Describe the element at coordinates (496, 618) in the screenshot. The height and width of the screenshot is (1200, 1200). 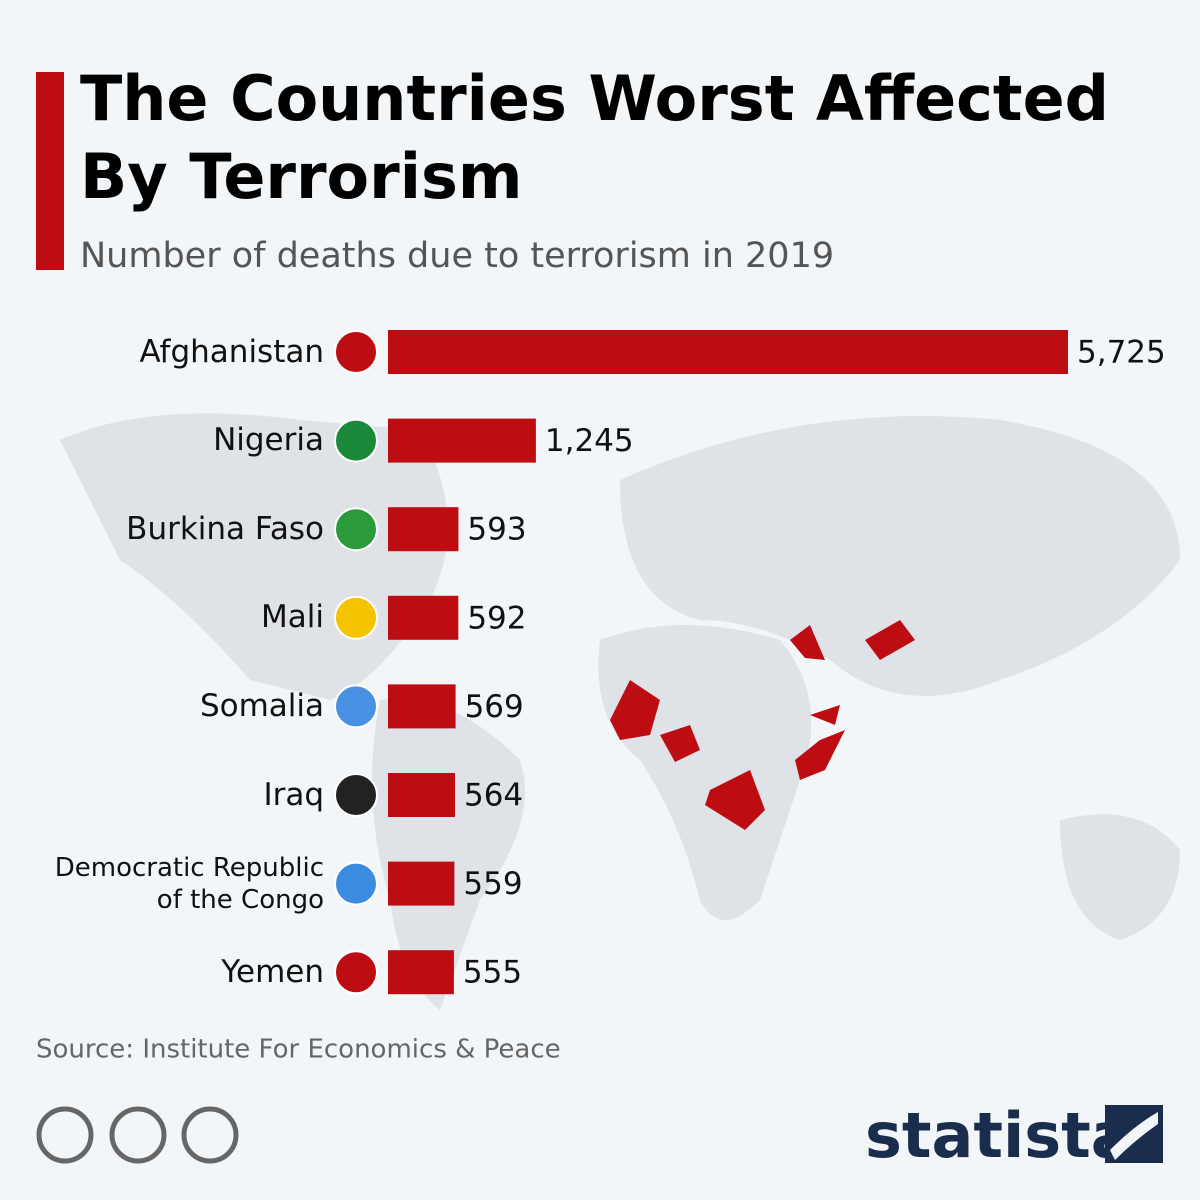
I see `value-label: 592` at that location.